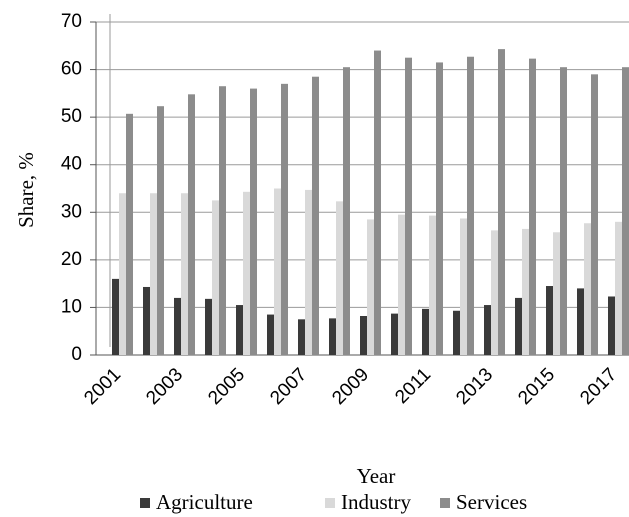 This screenshot has height=517, width=629. I want to click on x-tick-label: 2007, so click(288, 386).